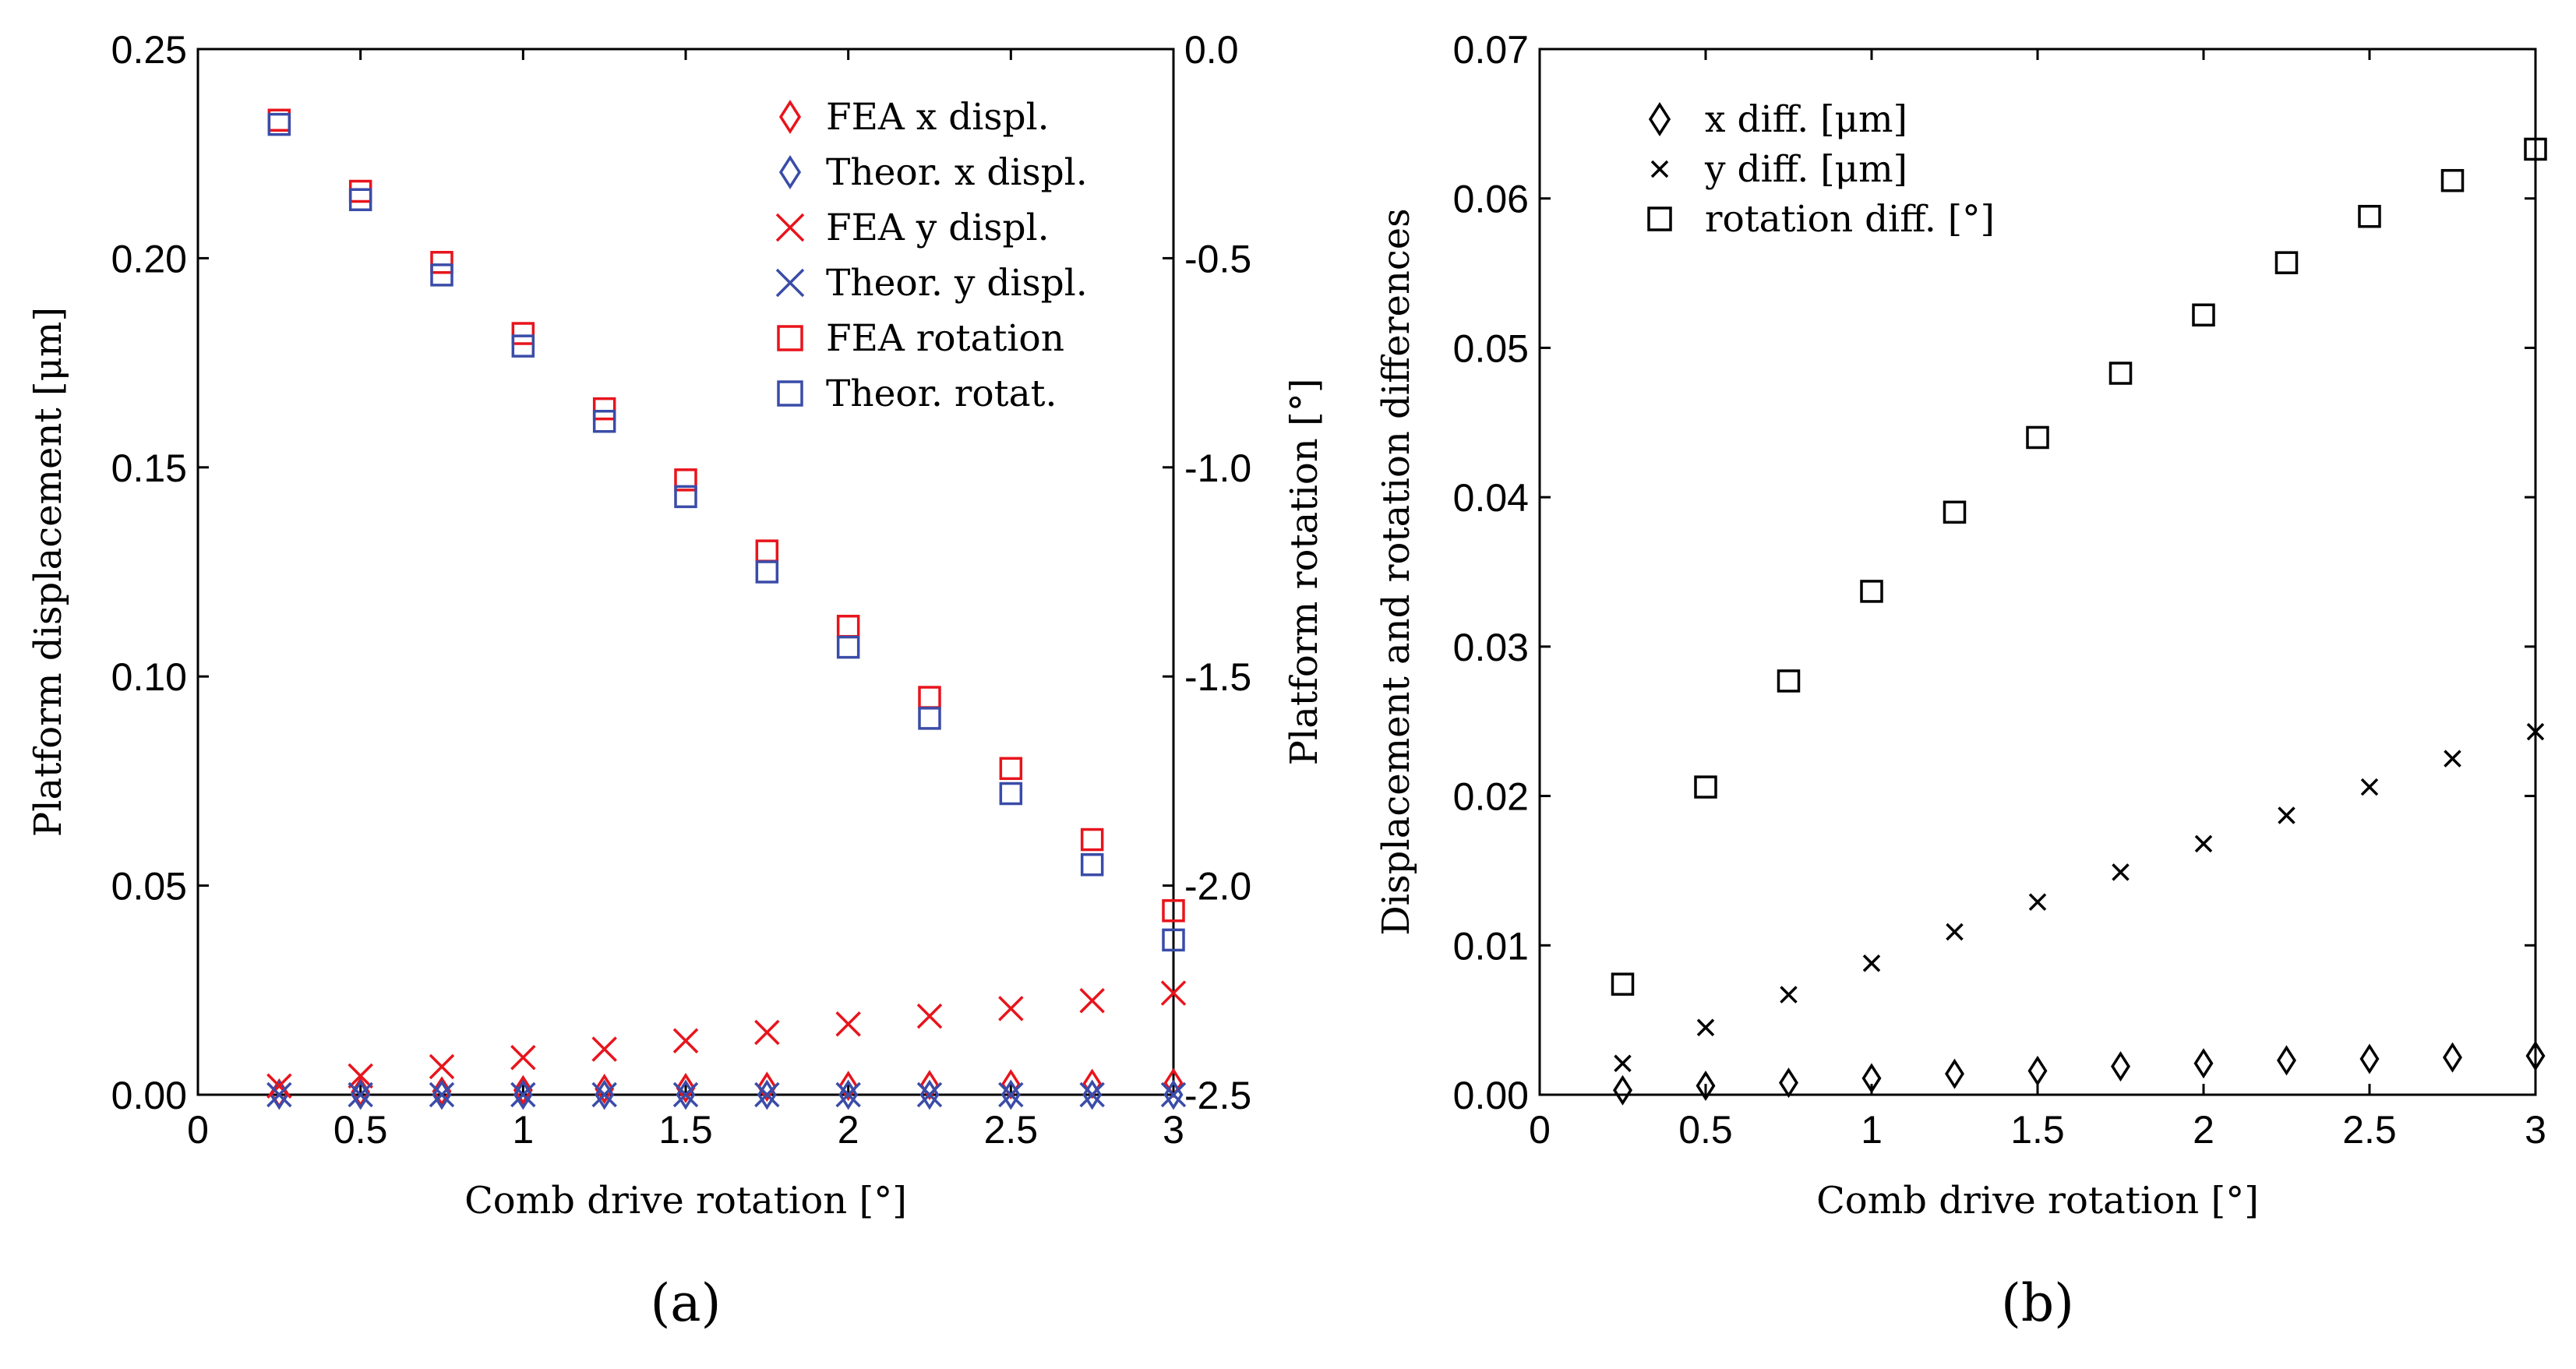 The image size is (2576, 1369). Describe the element at coordinates (149, 259) in the screenshot. I see `y-tick-label: 0.20` at that location.